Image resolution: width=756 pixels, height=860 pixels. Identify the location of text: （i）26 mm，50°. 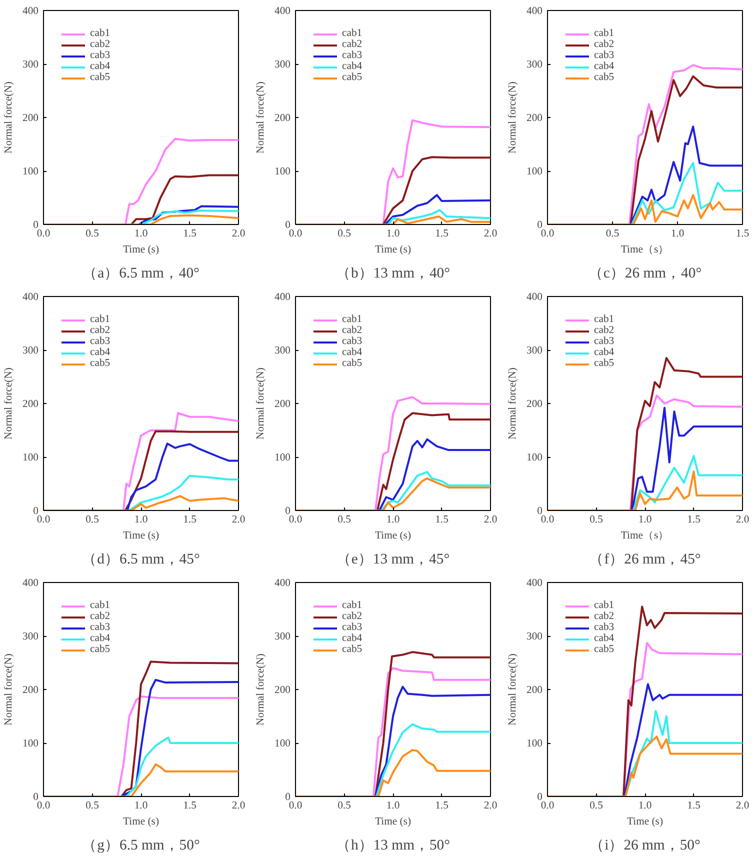
(645, 846).